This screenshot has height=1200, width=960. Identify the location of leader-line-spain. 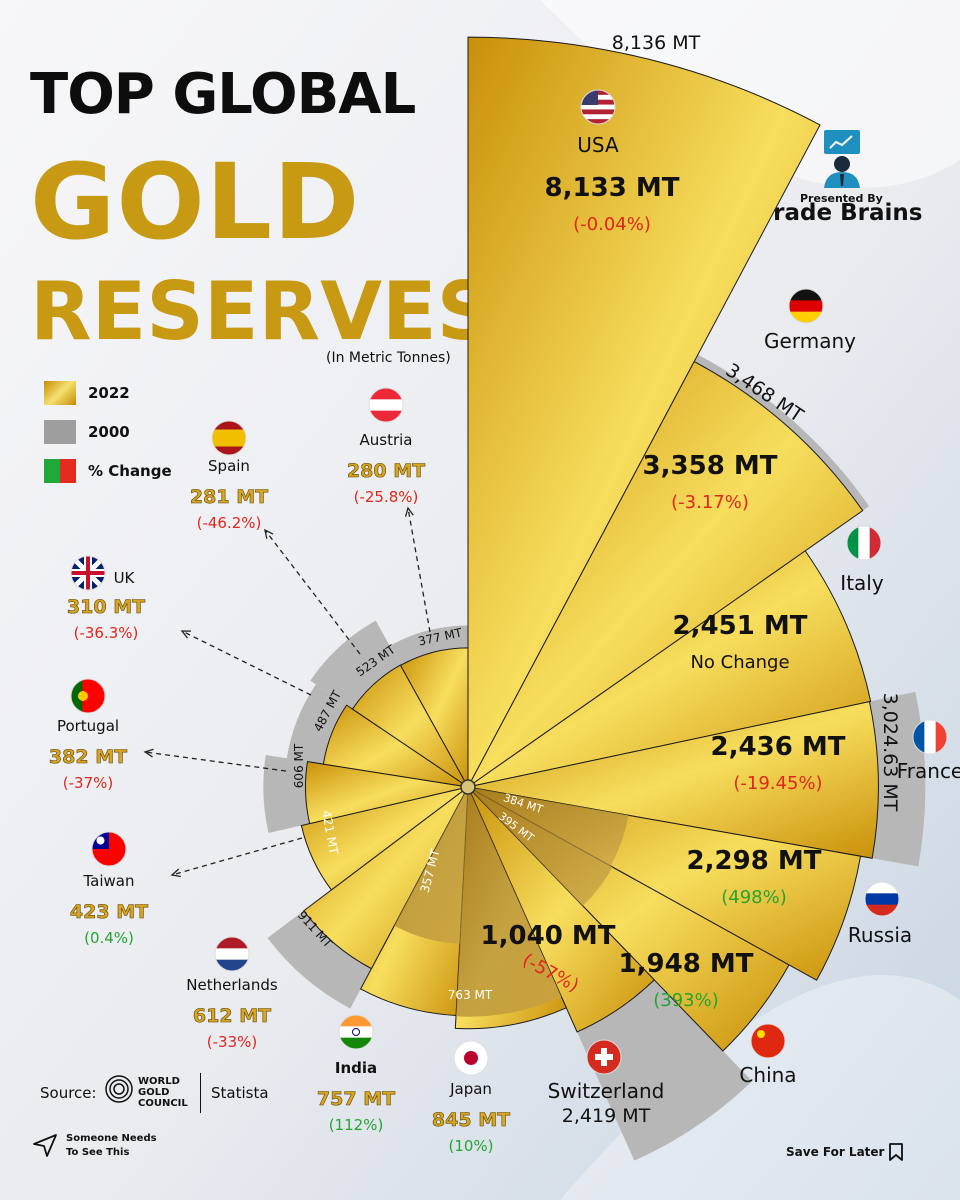
(312, 592).